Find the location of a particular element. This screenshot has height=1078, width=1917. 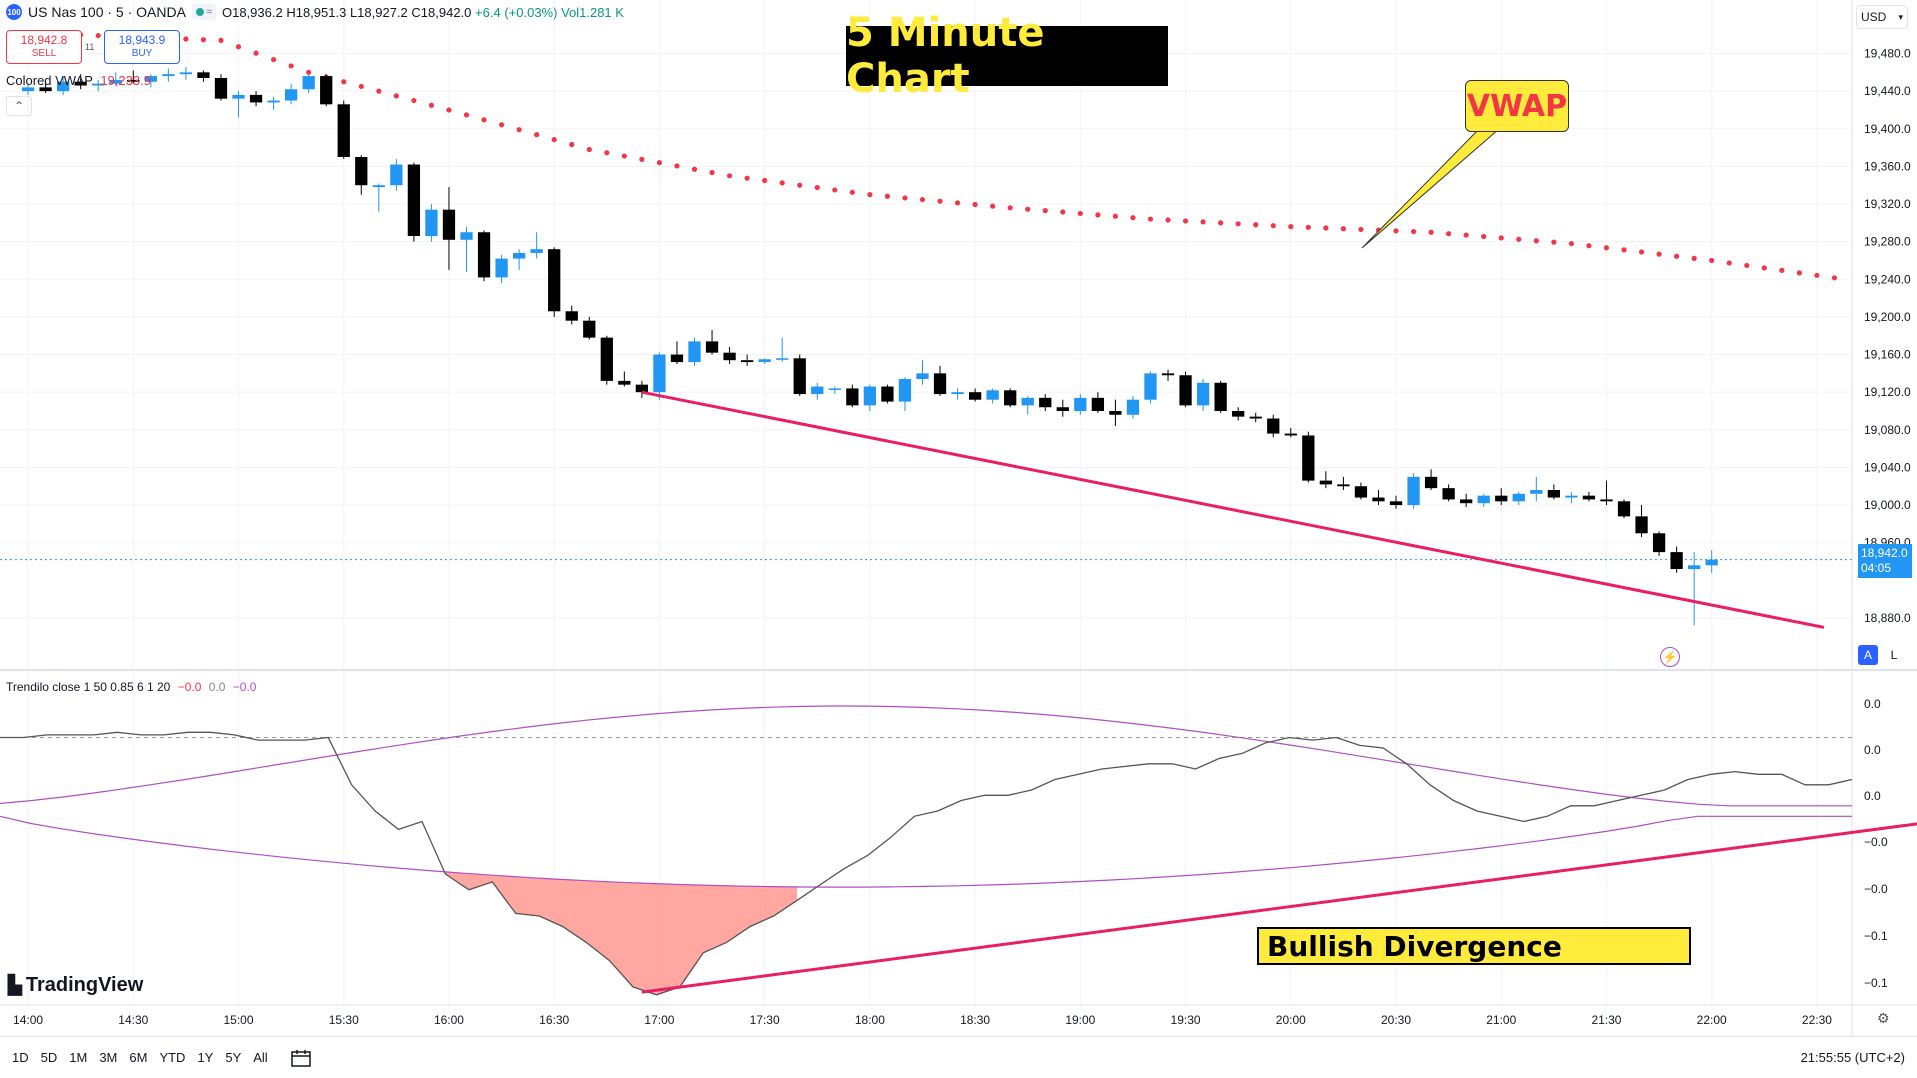

lightning-icon: ⚡ is located at coordinates (1670, 657).